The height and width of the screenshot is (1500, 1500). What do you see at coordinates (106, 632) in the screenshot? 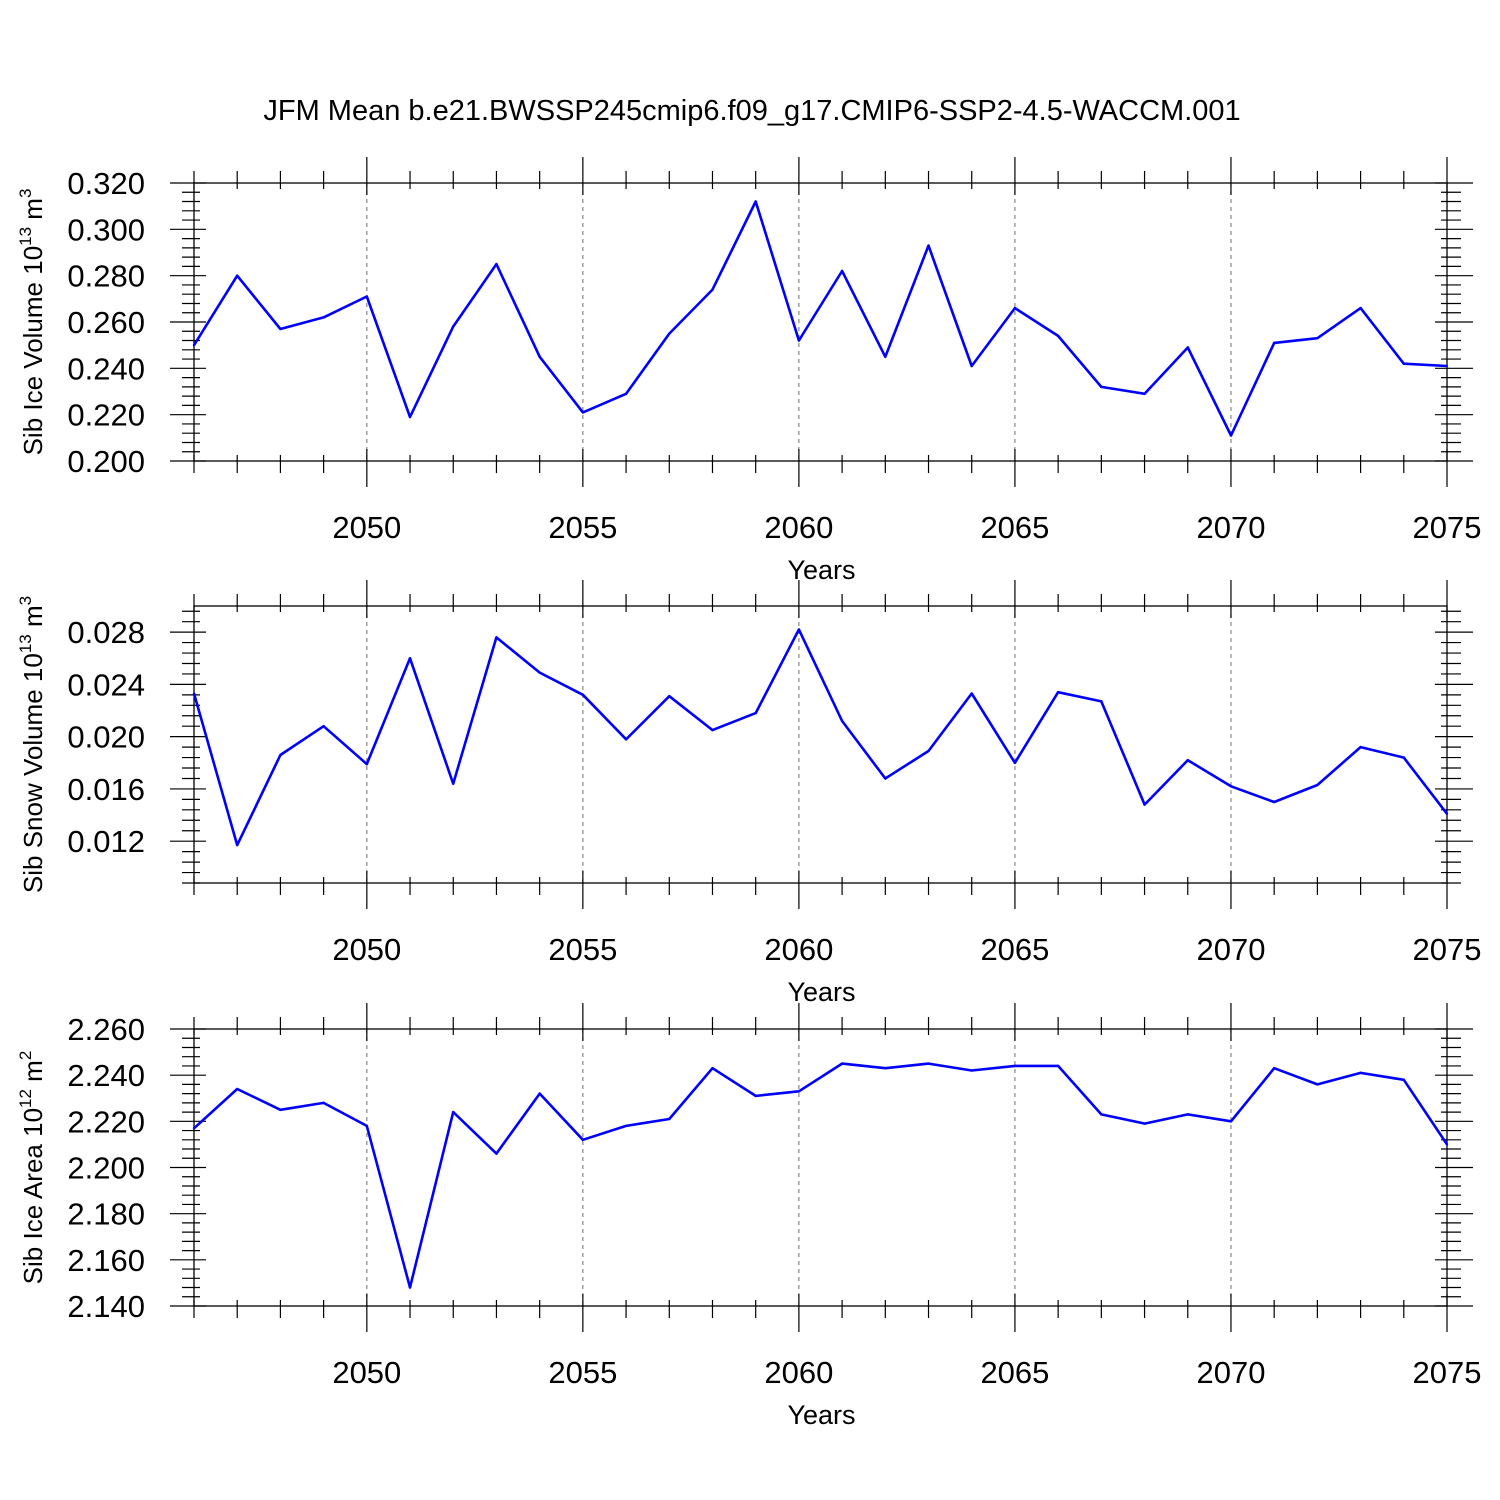
I see `y-tick-label: 0.028` at bounding box center [106, 632].